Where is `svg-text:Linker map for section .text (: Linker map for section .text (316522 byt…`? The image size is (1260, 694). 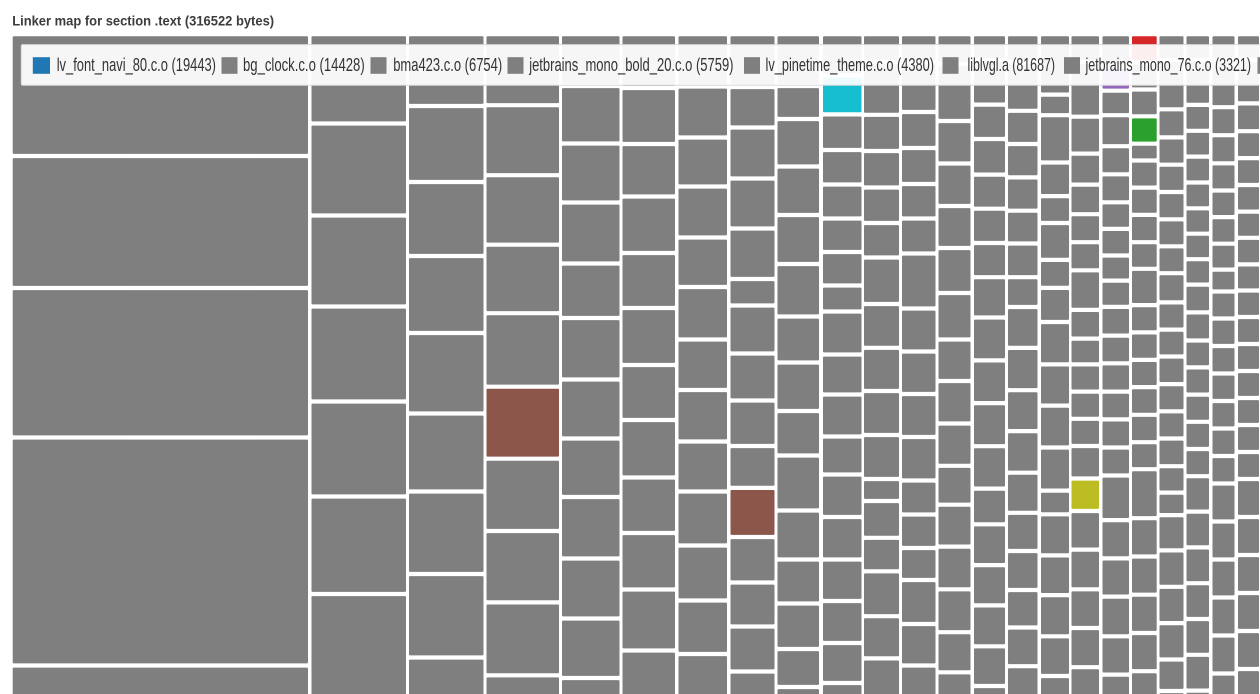
svg-text:Linker map for section .text (: Linker map for section .text (316522 byt… is located at coordinates (143, 21).